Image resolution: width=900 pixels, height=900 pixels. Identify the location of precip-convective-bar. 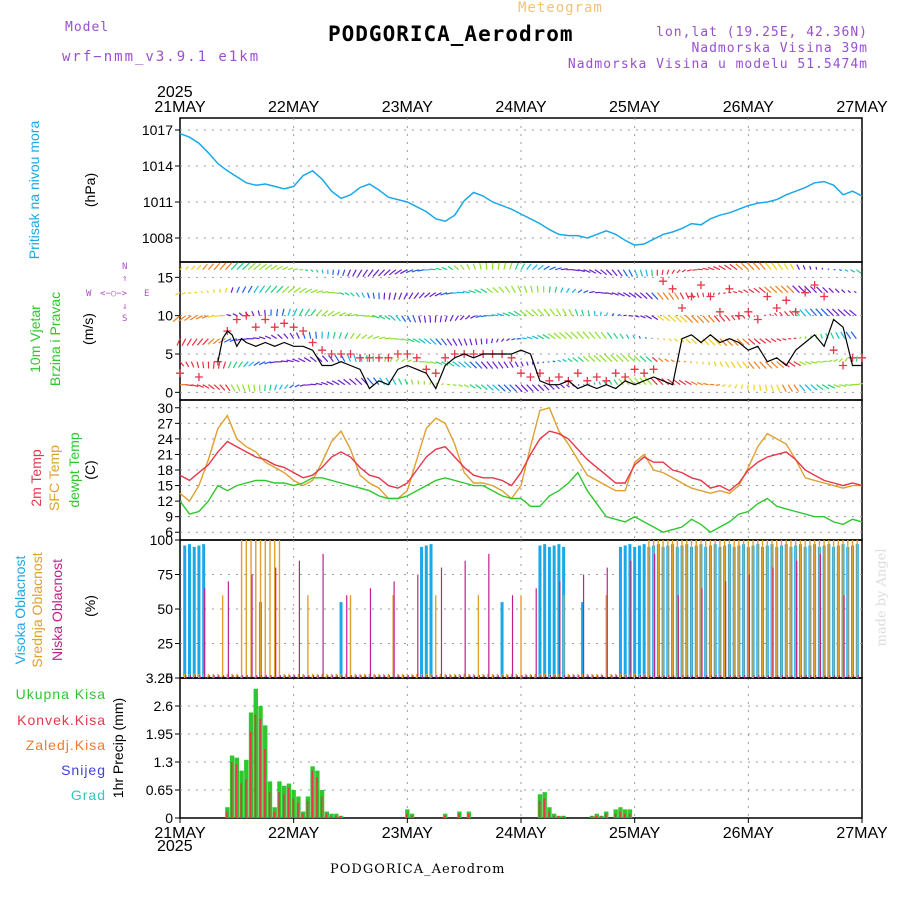
(293, 808).